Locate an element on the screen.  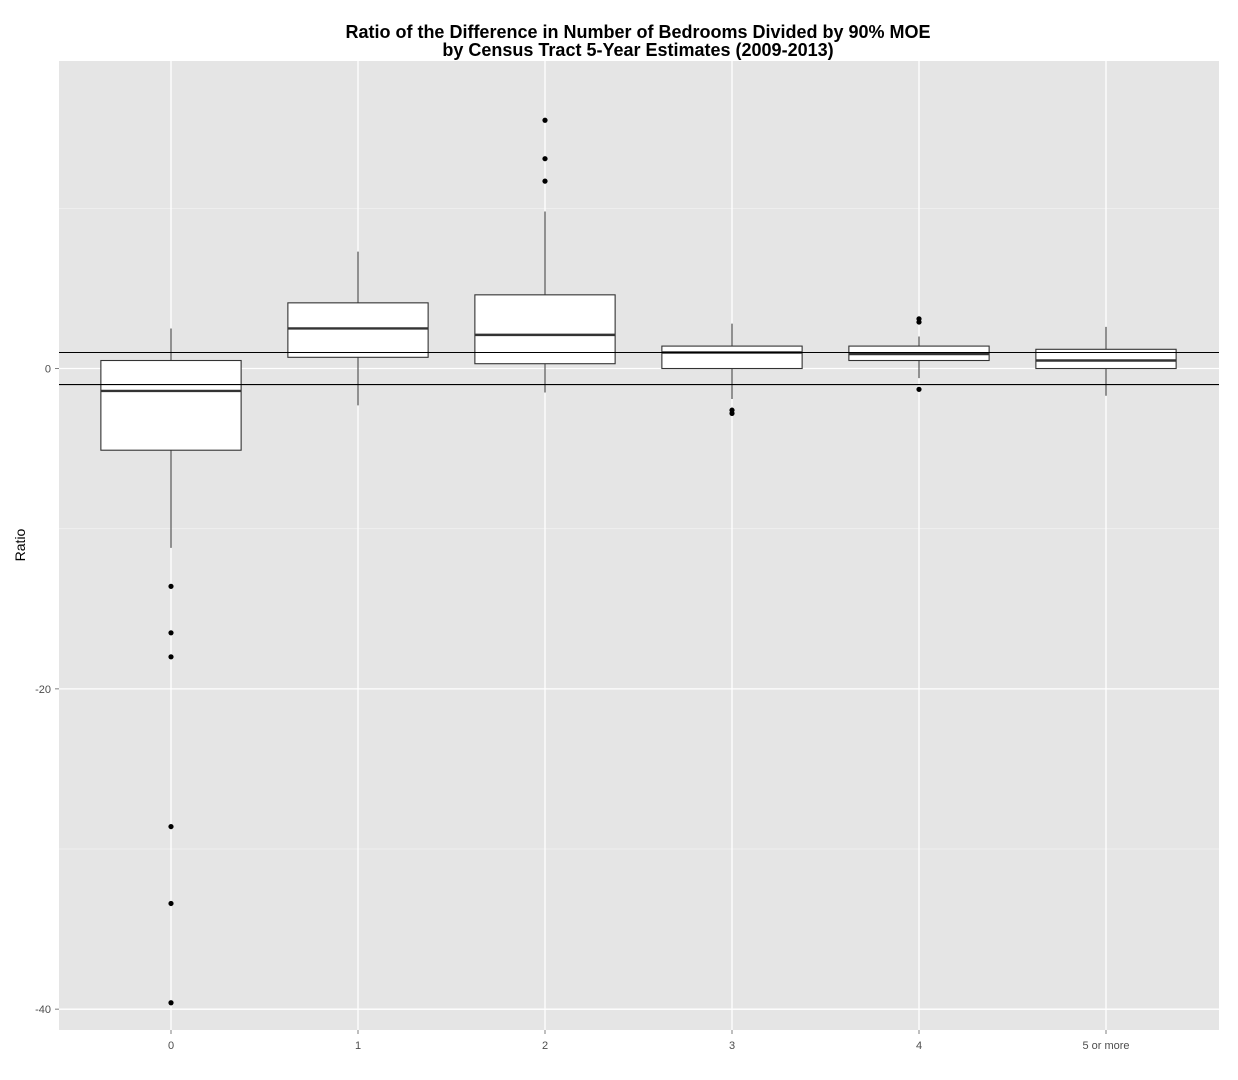
x-axis-ticks: 0 1 2 3 4 5 or more is located at coordinates (649, 1041).